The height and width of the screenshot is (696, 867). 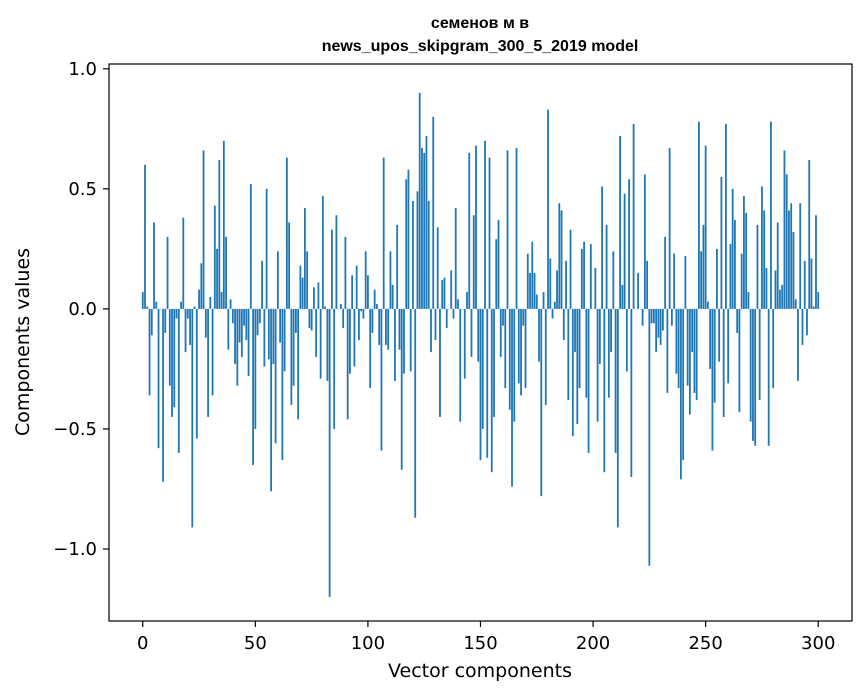 I want to click on x-tick-label: 250, so click(x=705, y=643).